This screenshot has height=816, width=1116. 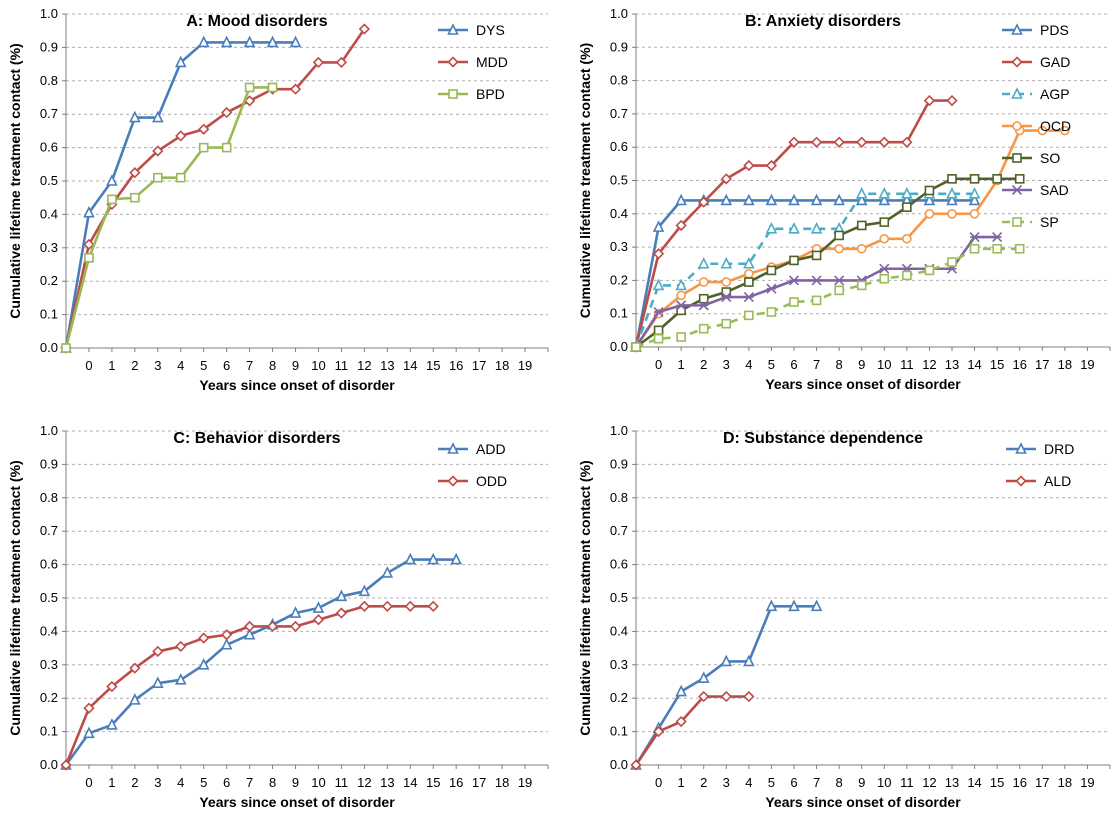 What do you see at coordinates (49, 247) in the screenshot?
I see `y-tick-label: 0.3` at bounding box center [49, 247].